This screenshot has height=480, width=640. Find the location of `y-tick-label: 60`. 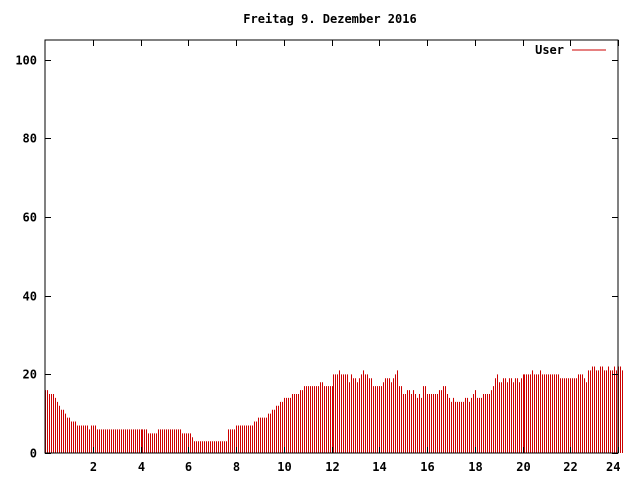

y-tick-label: 60 is located at coordinates (30, 218).